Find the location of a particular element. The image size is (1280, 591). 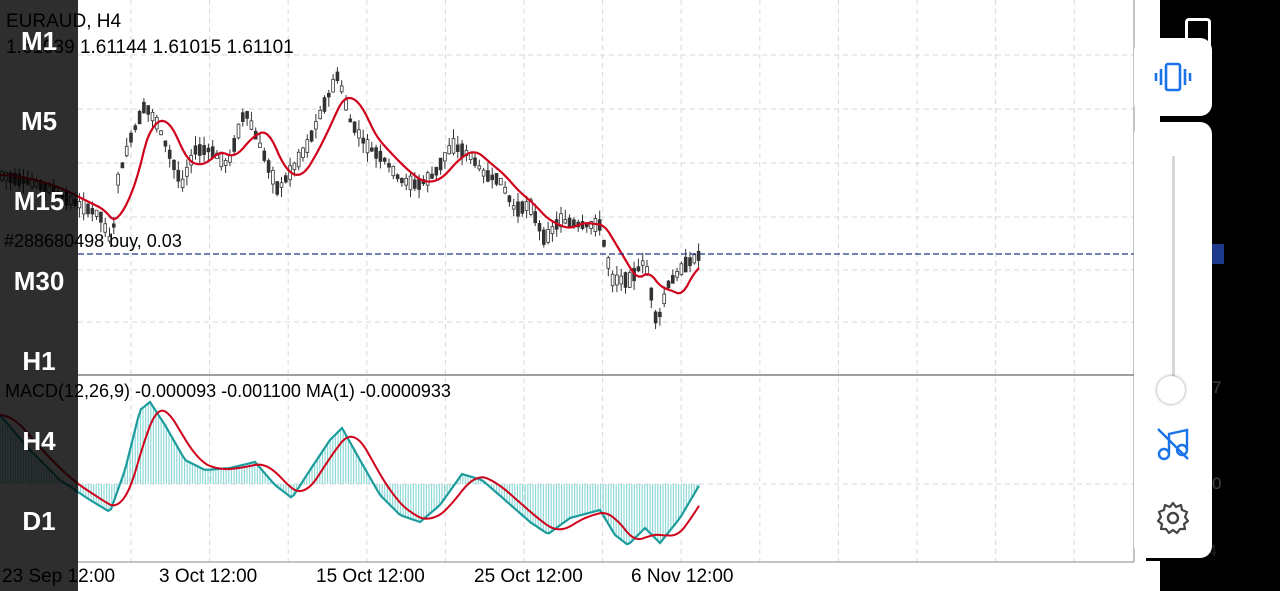

macd-line is located at coordinates (350, 473).